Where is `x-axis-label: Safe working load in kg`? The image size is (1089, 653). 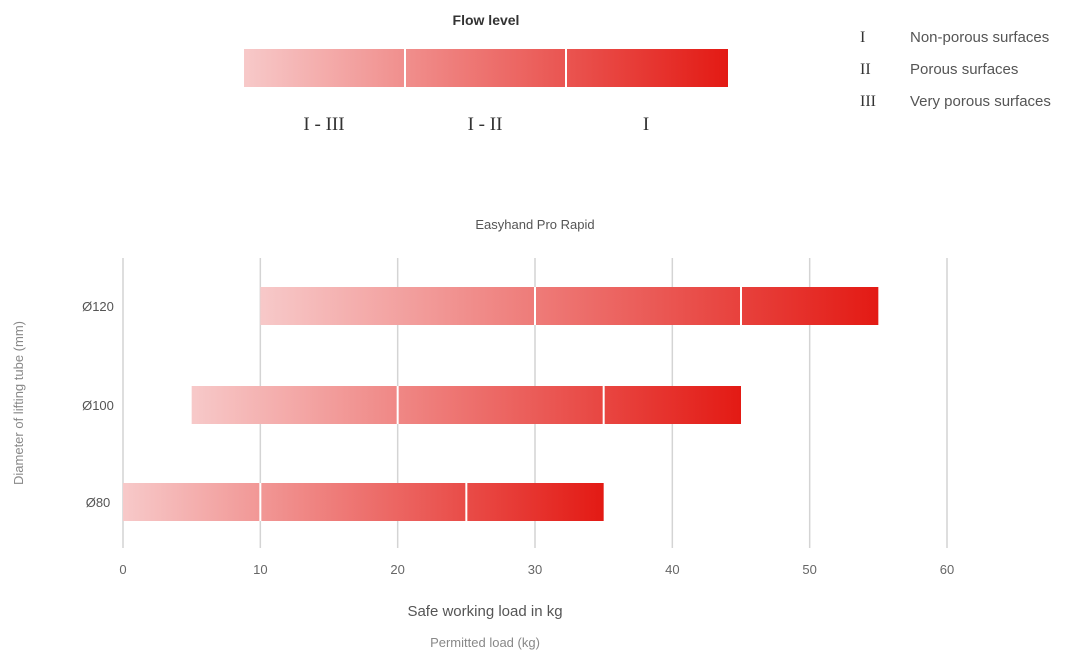
x-axis-label: Safe working load in kg is located at coordinates (484, 611).